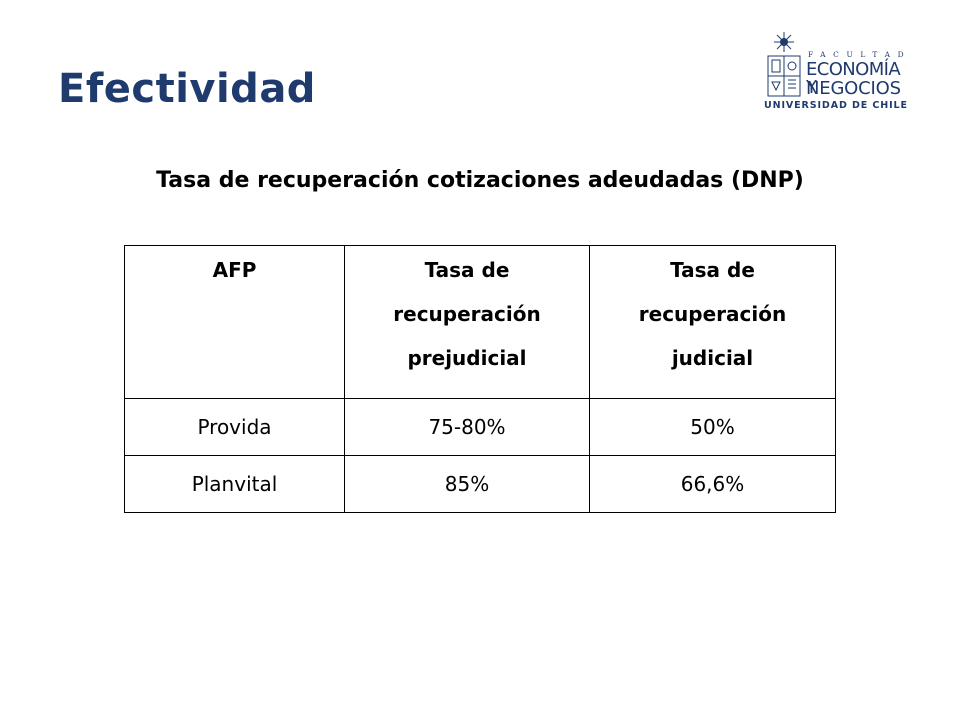 The height and width of the screenshot is (720, 960). I want to click on cell-afp: Provida, so click(234, 427).